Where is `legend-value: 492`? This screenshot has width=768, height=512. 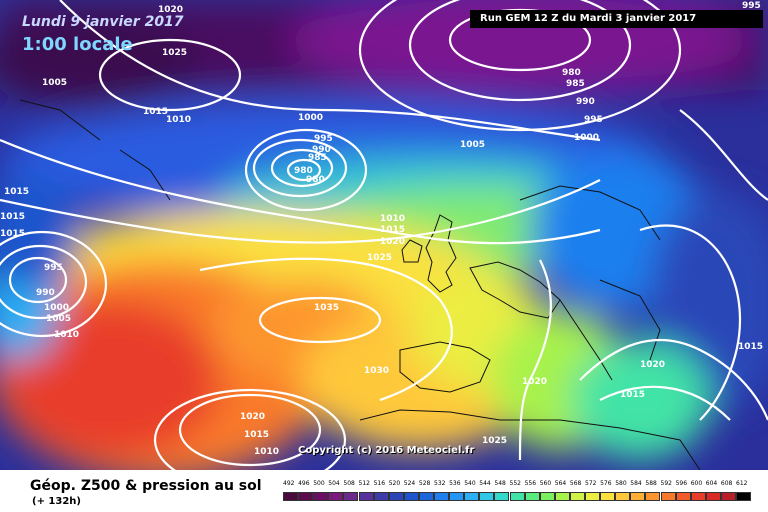 legend-value: 492 is located at coordinates (289, 483).